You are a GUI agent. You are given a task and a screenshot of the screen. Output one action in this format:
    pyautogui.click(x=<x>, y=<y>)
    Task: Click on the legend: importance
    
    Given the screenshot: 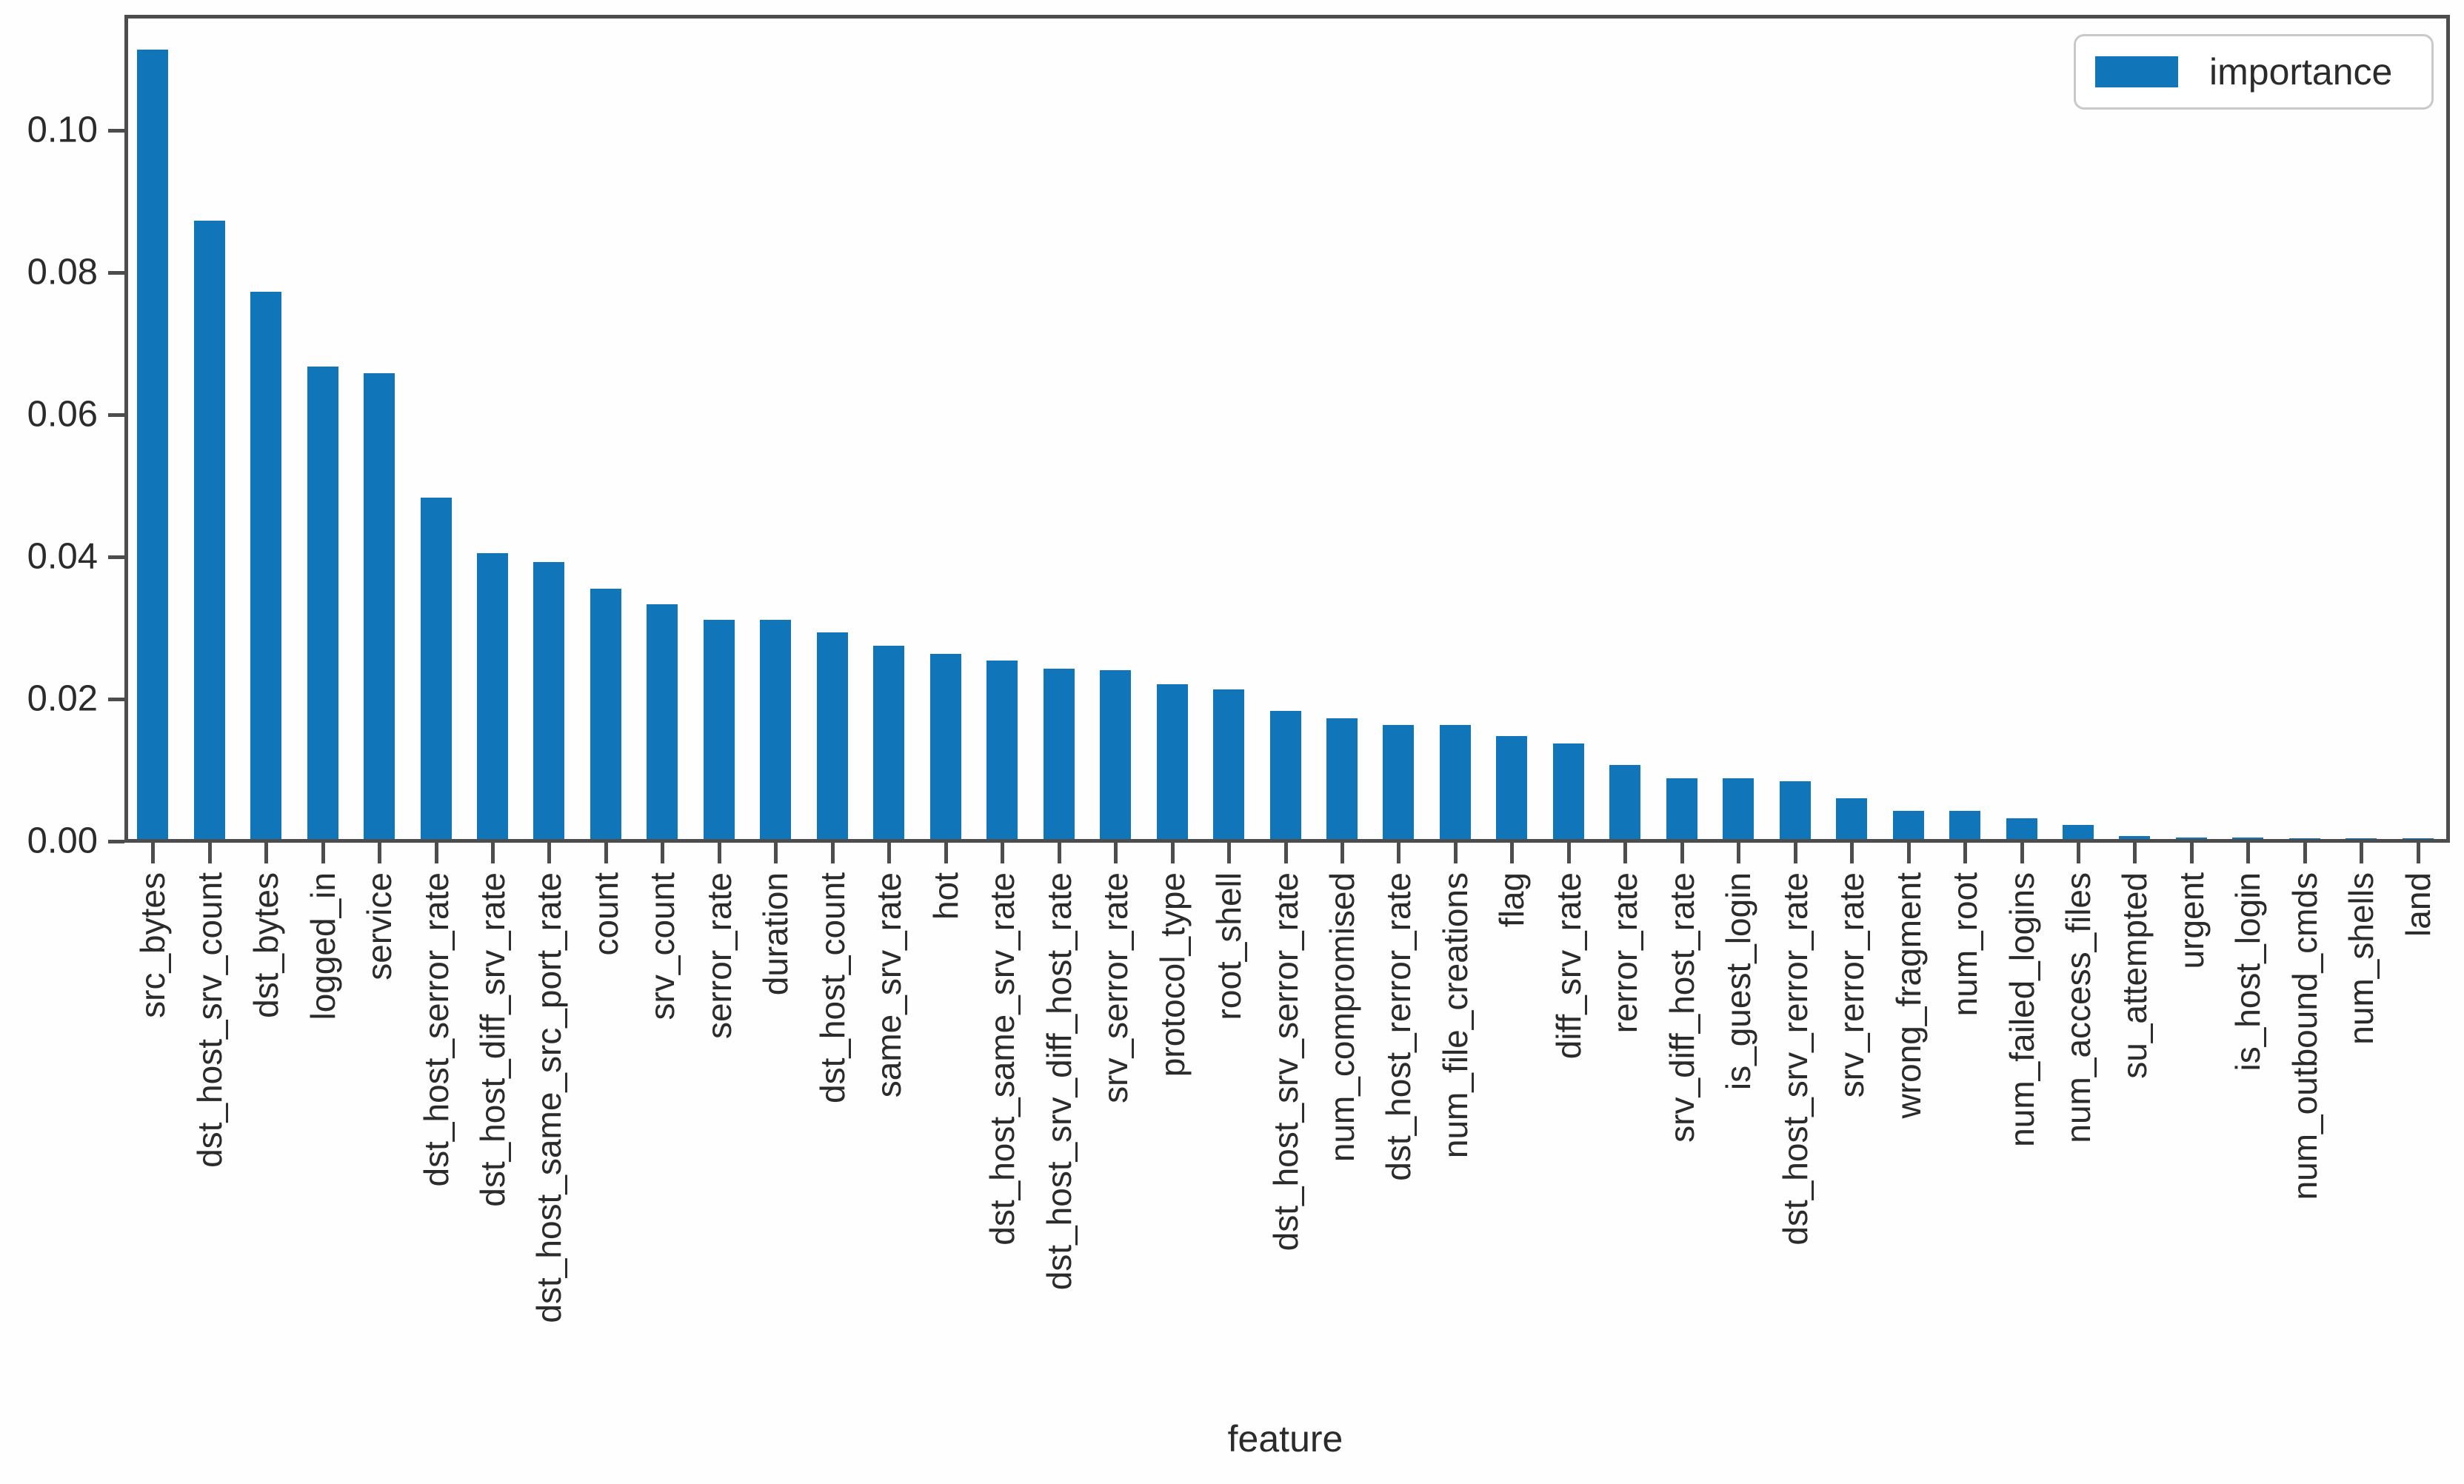 What is the action you would take?
    pyautogui.click(x=2254, y=72)
    